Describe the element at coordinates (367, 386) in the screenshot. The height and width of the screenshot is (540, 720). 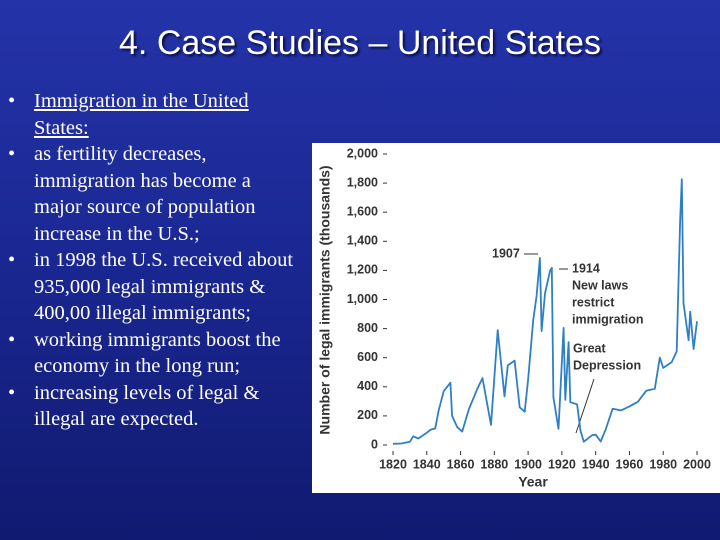
I see `y-tick-label: 400` at that location.